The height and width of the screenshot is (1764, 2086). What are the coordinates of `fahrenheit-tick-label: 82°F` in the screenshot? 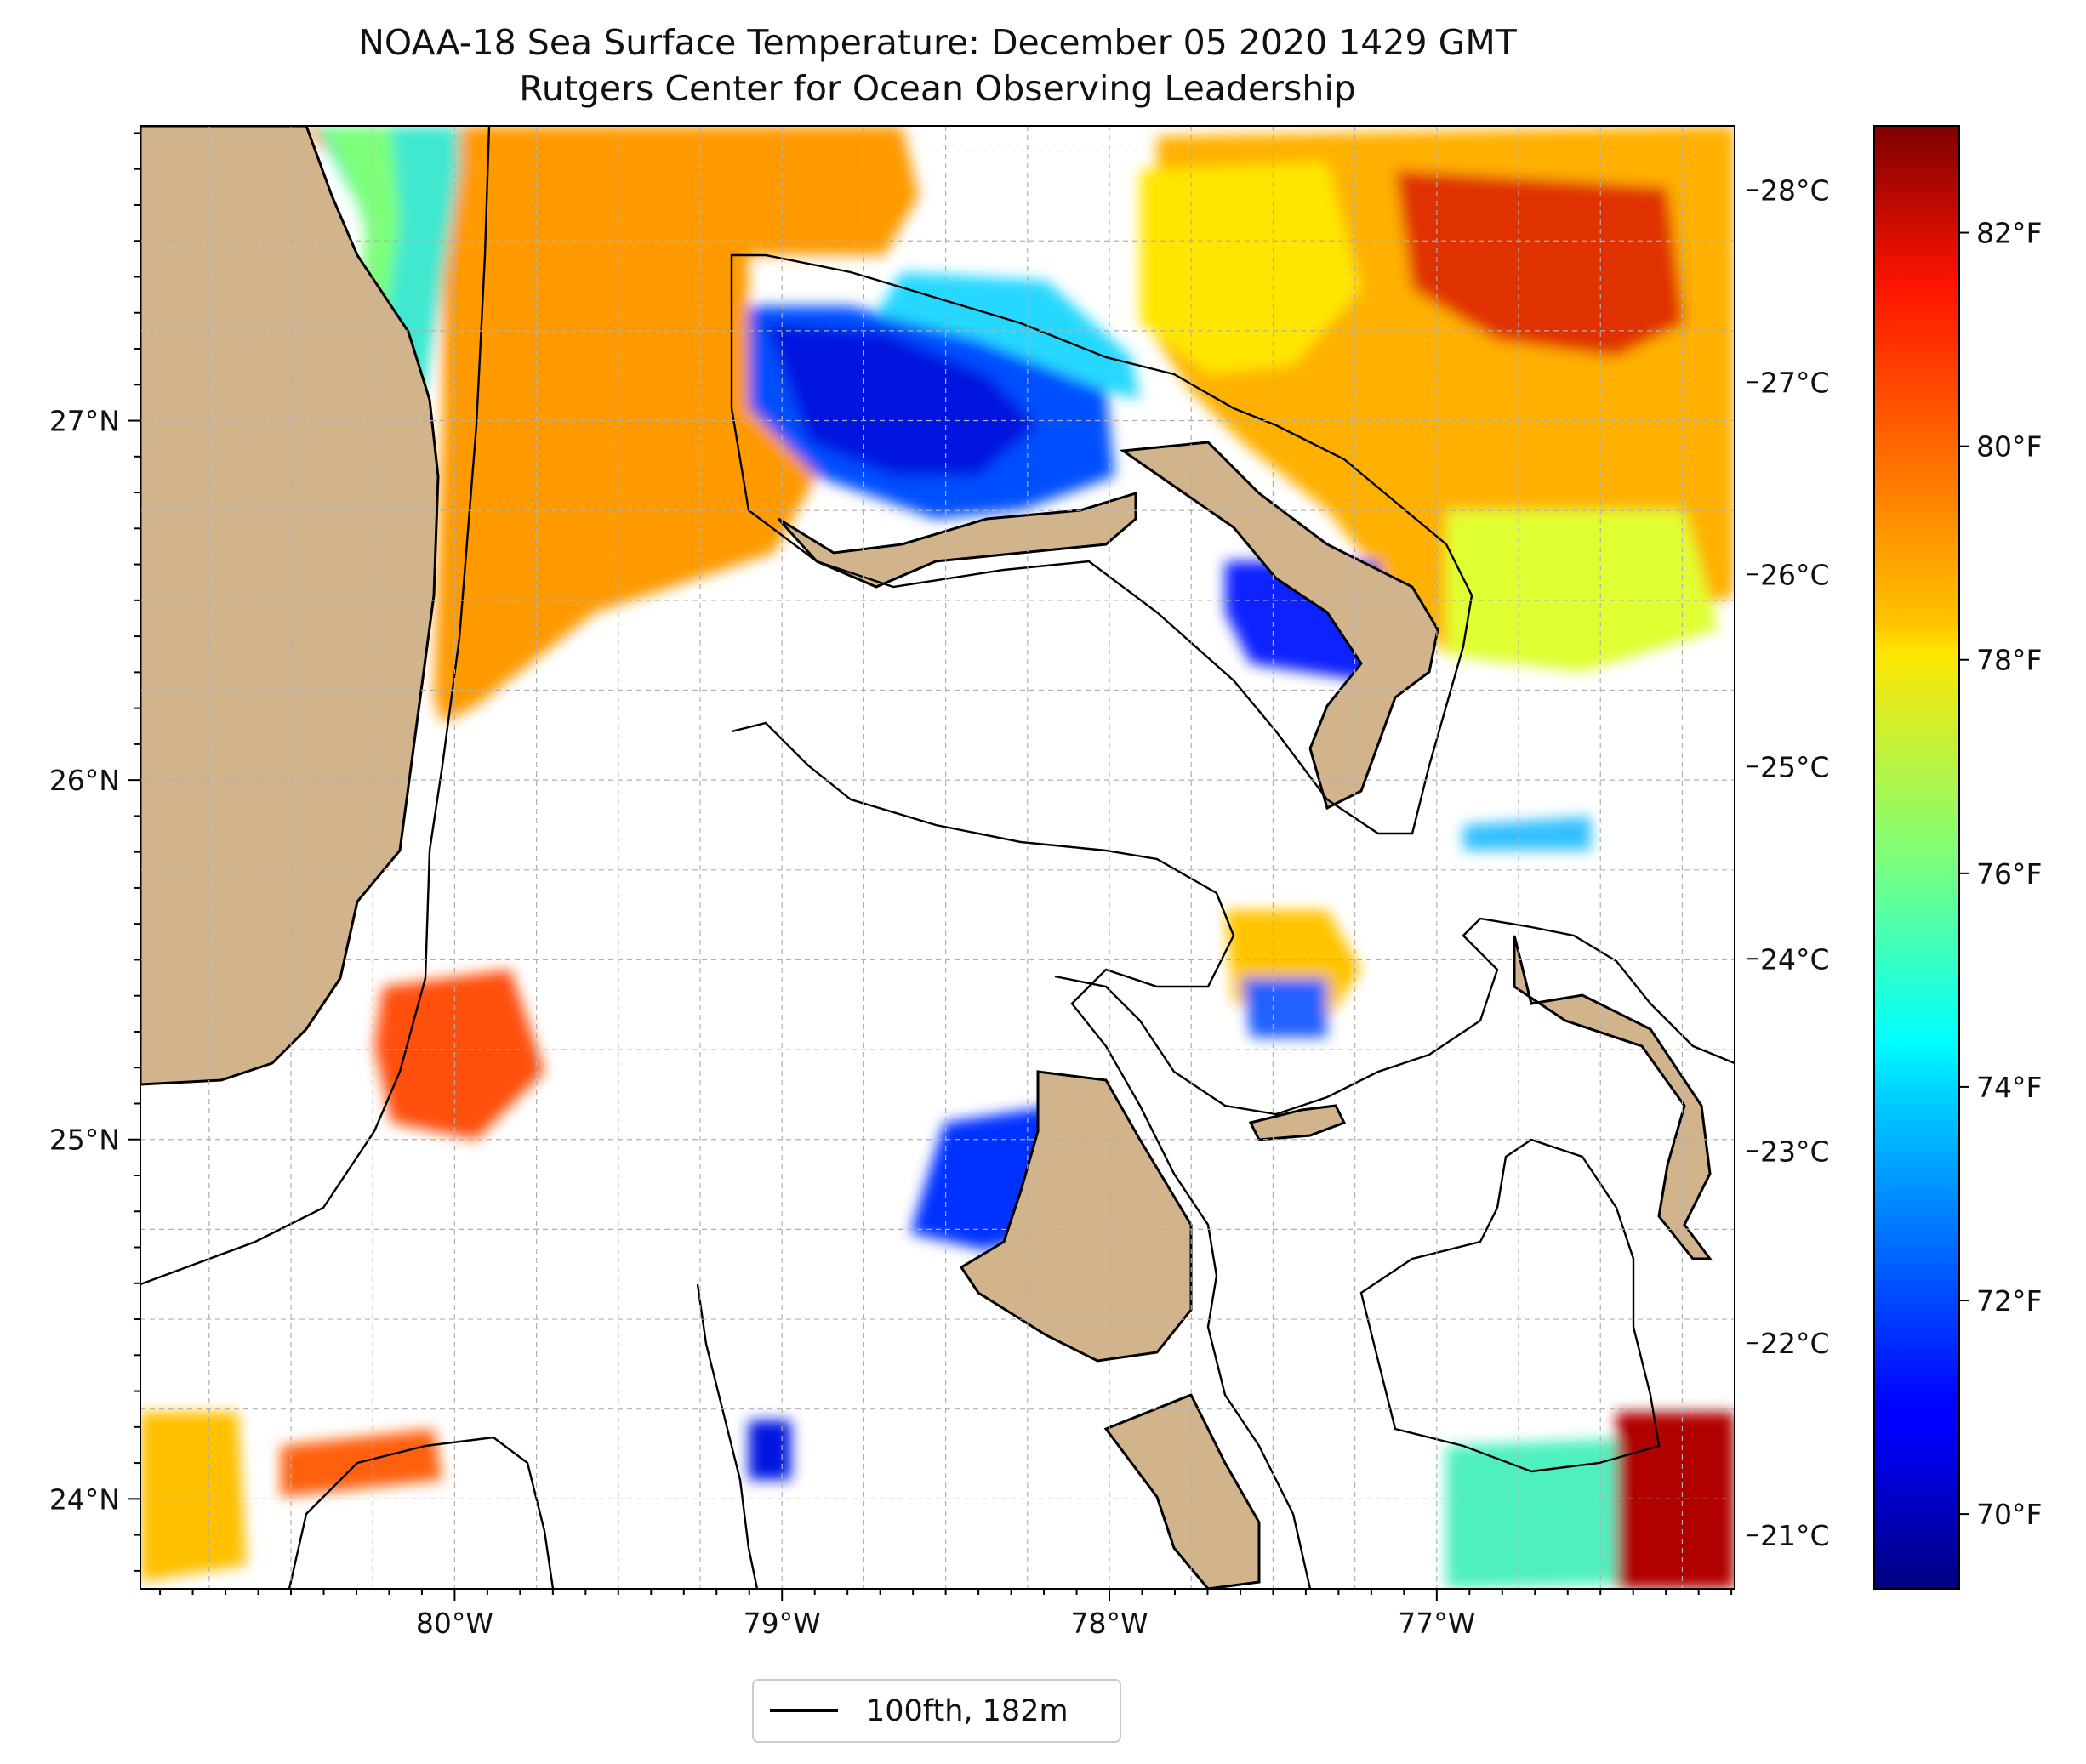 It's located at (2009, 233).